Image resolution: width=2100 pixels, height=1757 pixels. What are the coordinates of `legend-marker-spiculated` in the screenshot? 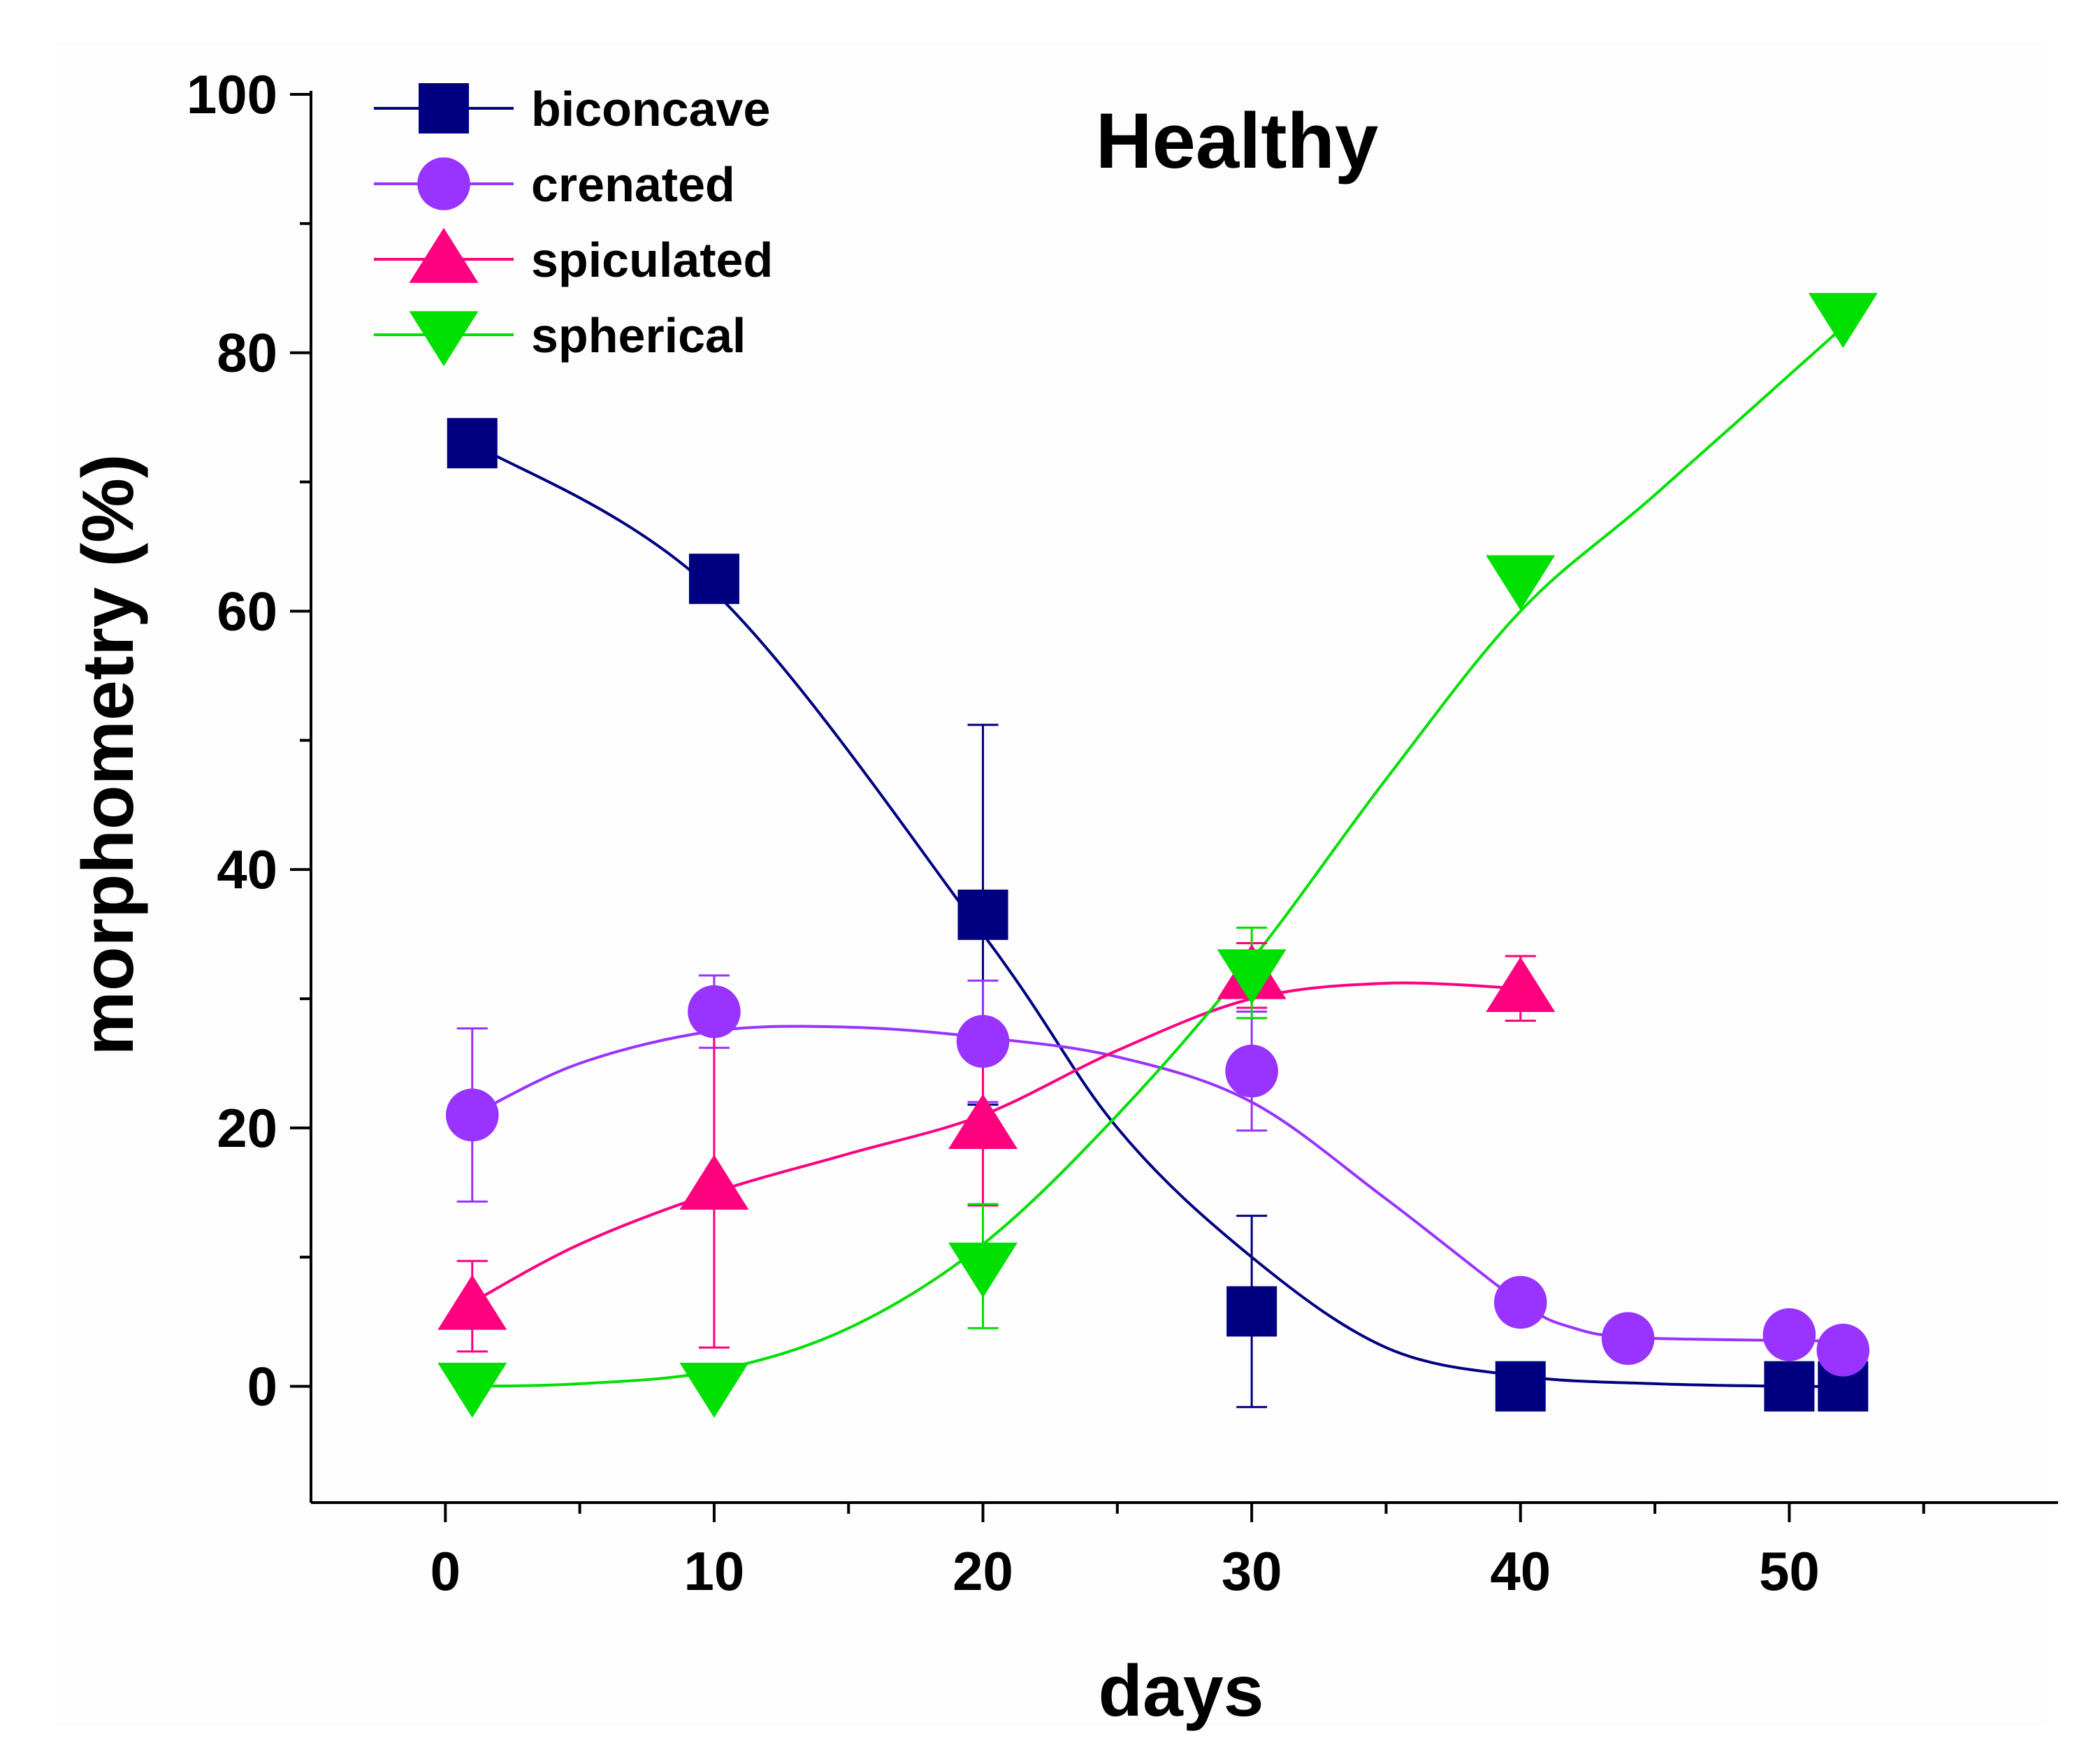 It's located at (444, 256).